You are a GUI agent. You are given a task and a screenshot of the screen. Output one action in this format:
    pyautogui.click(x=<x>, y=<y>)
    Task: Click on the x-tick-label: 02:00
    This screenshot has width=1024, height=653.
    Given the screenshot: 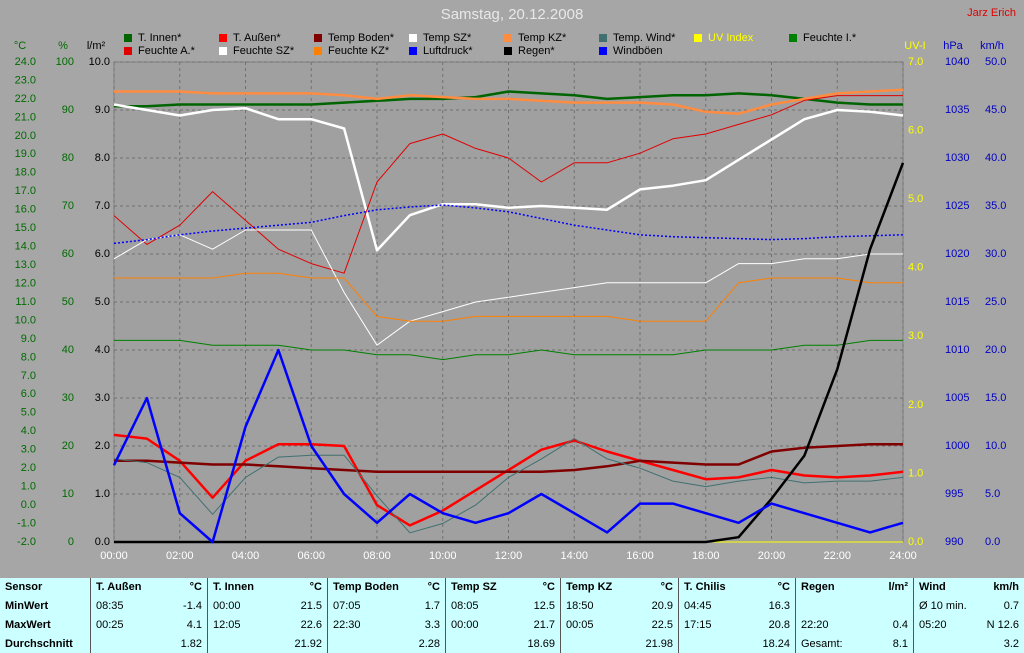 What is the action you would take?
    pyautogui.click(x=180, y=556)
    